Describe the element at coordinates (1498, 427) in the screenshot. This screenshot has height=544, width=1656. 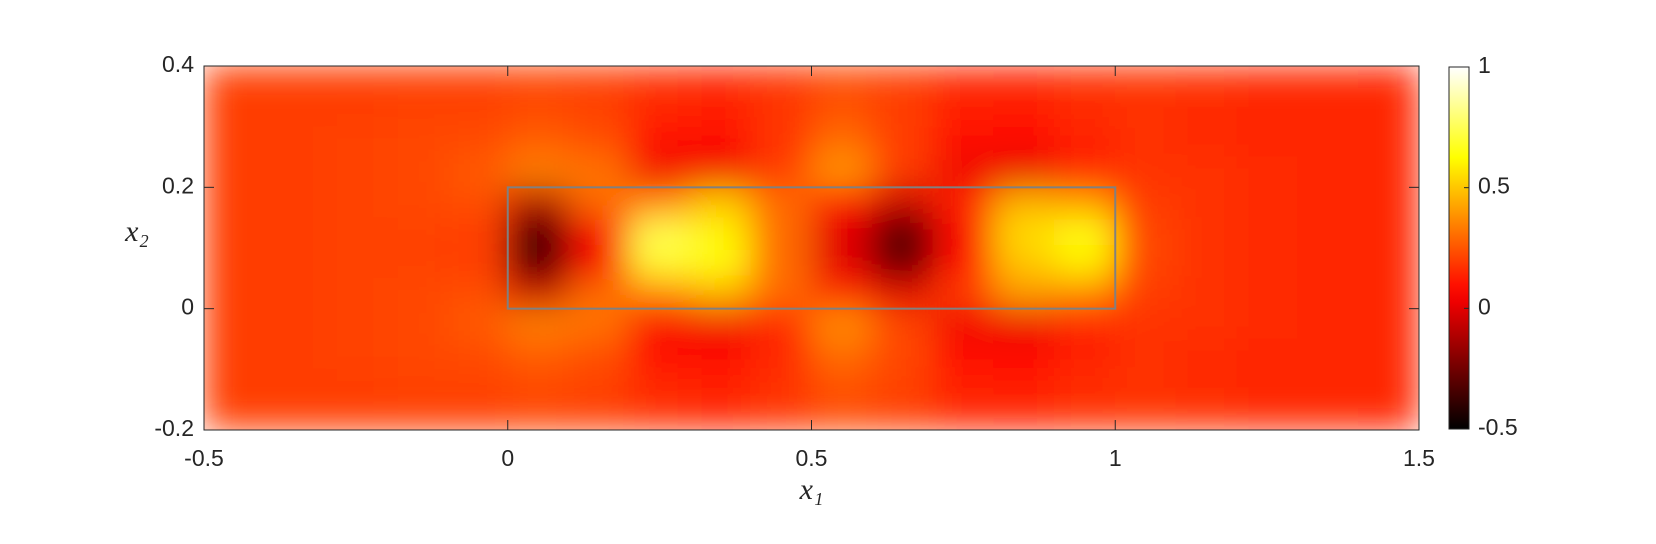
I see `colorbar-tick-label: -0.5` at that location.